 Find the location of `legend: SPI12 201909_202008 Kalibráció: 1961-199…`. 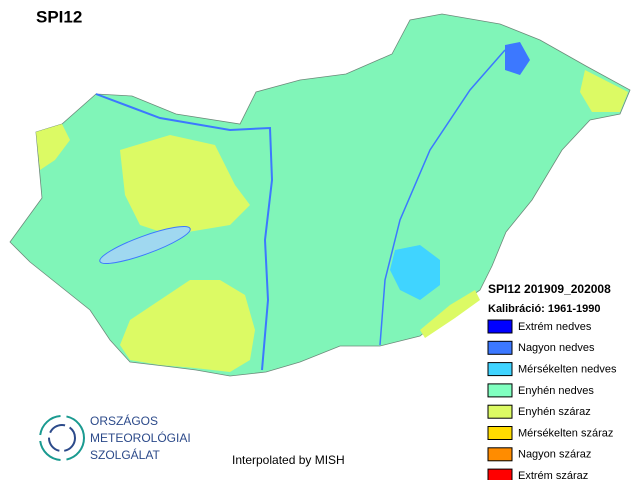

legend: SPI12 201909_202008 Kalibráció: 1961-199… is located at coordinates (552, 381).